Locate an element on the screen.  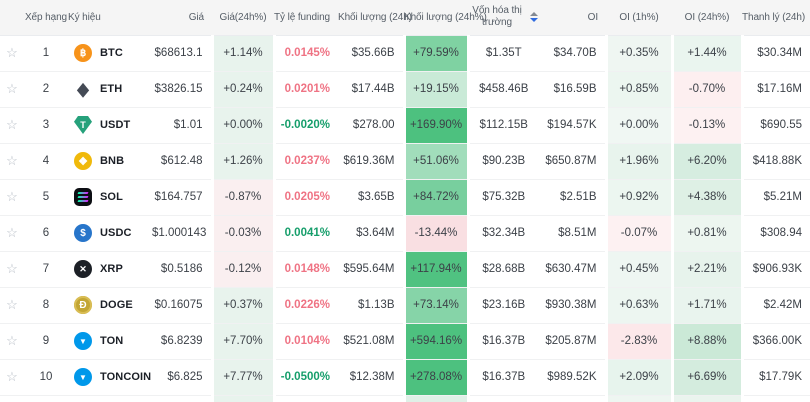
column-header-mktcap: Vốn hóa thị trường is located at coordinates (503, 17).